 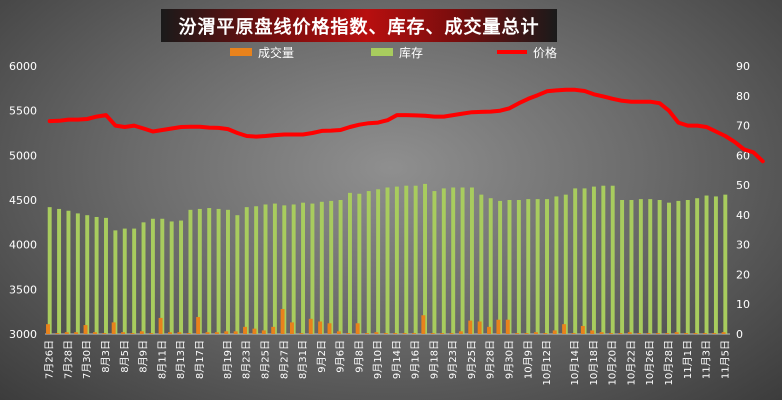 What do you see at coordinates (181, 359) in the screenshot?
I see `x-tick-label: 8月13日` at bounding box center [181, 359].